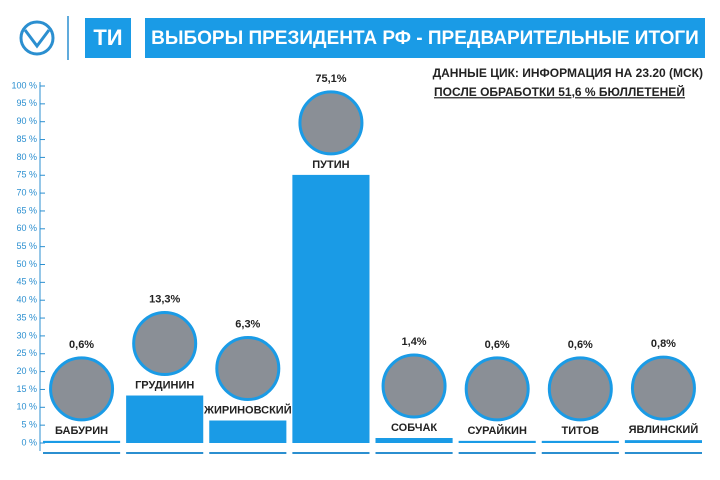 This screenshot has width=720, height=480. I want to click on value-label: 75,1%, so click(330, 79).